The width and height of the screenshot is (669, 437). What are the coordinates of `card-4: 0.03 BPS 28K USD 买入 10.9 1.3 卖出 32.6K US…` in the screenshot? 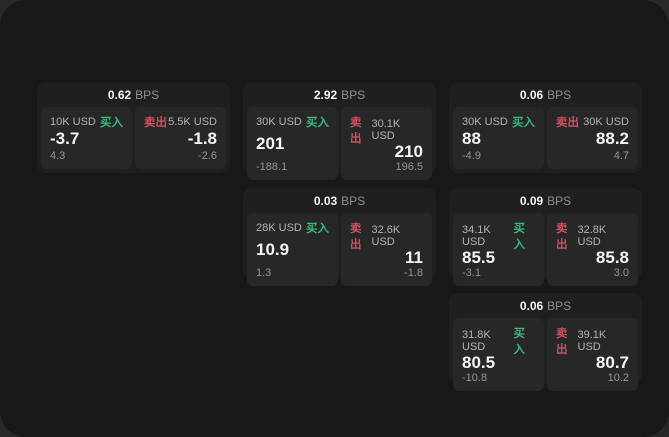 It's located at (339, 237).